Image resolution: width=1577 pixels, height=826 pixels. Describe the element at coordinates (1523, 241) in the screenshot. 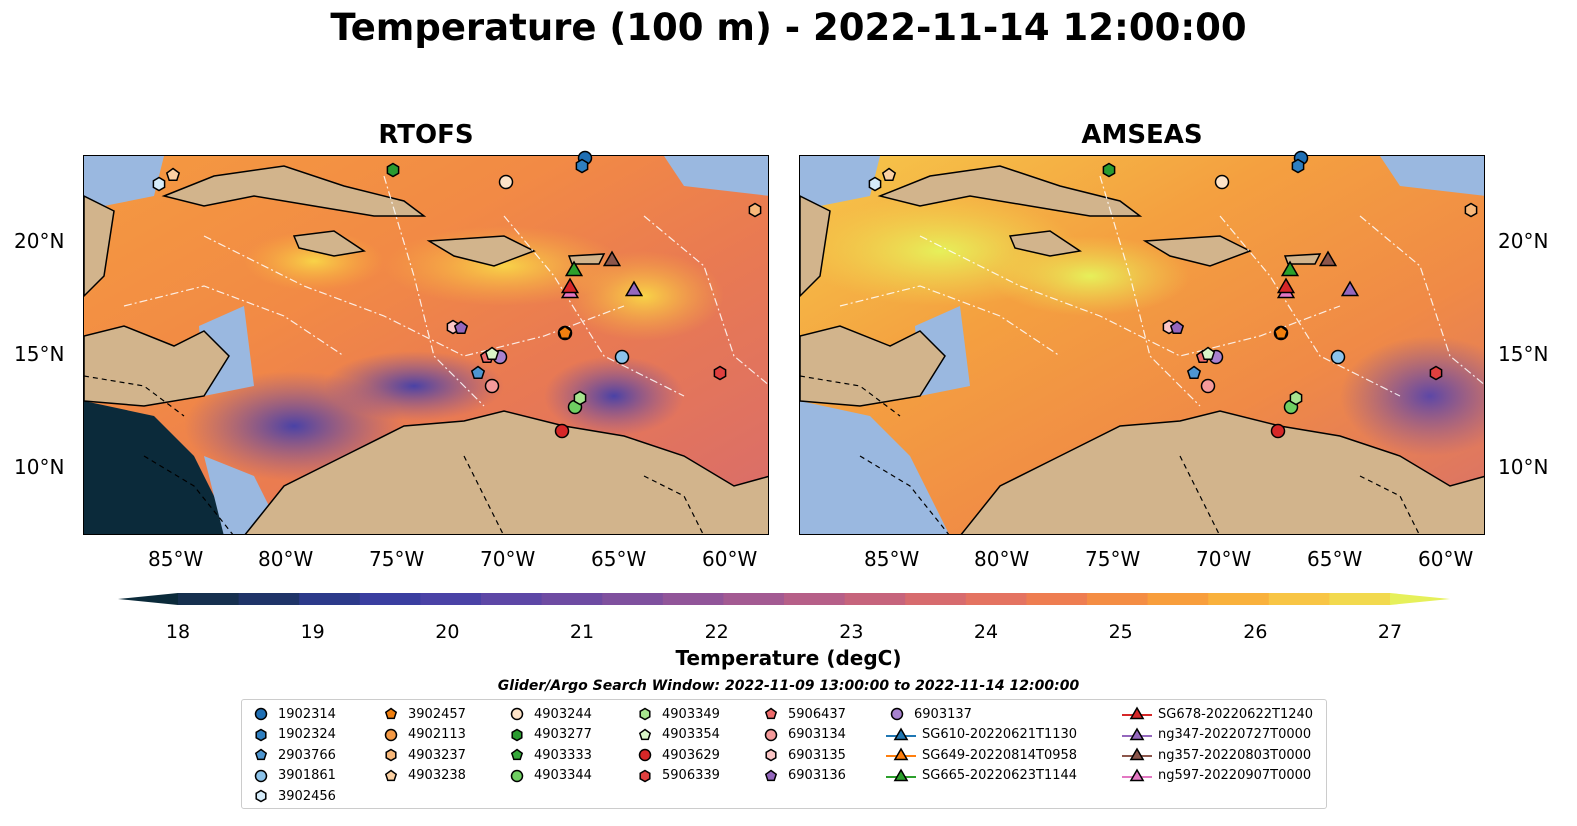

I see `lat-label-20n-right: 20°N` at that location.